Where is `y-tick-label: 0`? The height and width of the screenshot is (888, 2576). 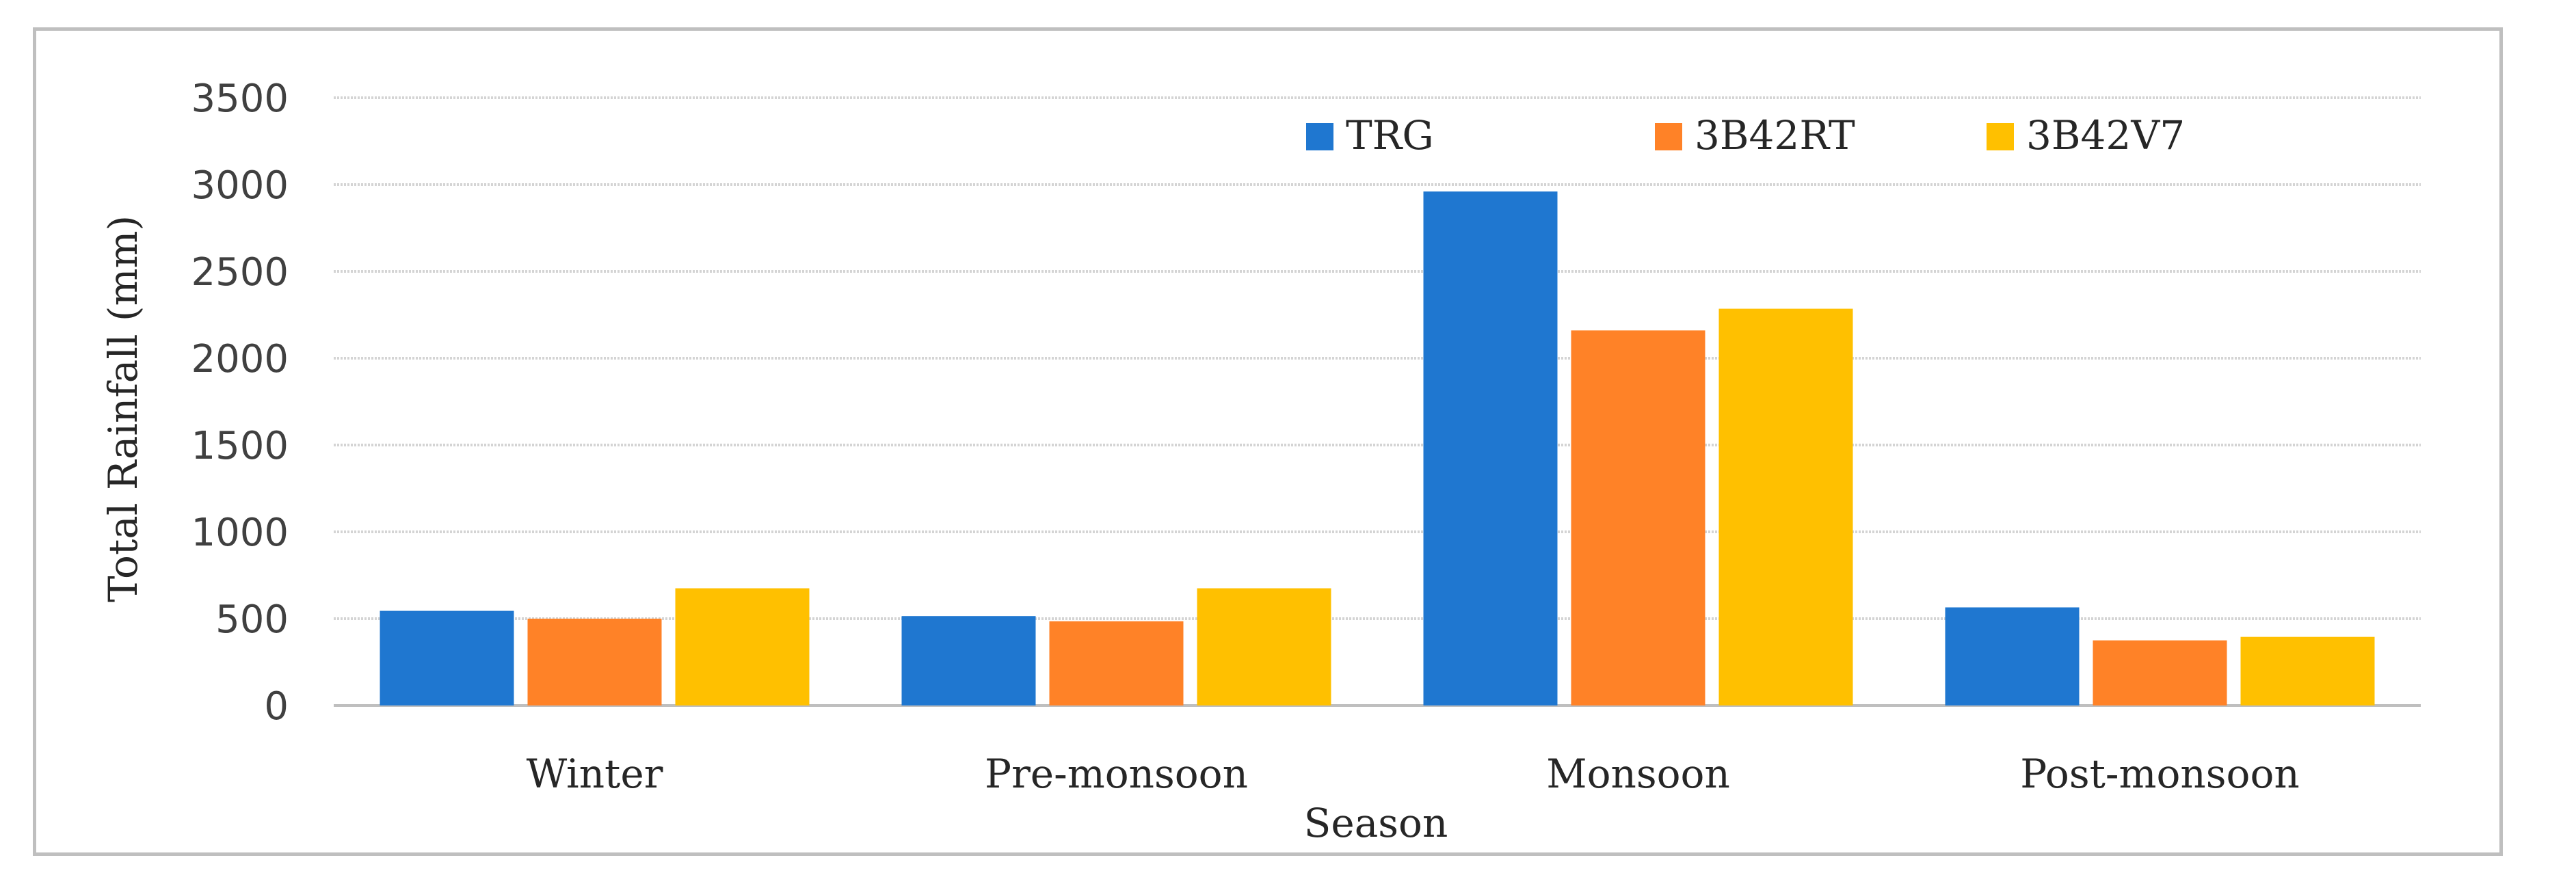
y-tick-label: 0 is located at coordinates (276, 707).